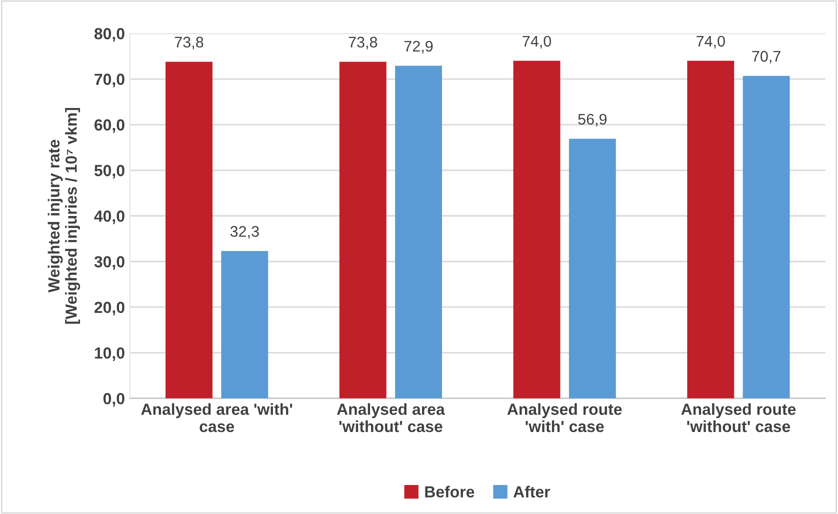 This screenshot has height=514, width=838. I want to click on x-tick-label: Analysed area 'without' case, so click(390, 417).